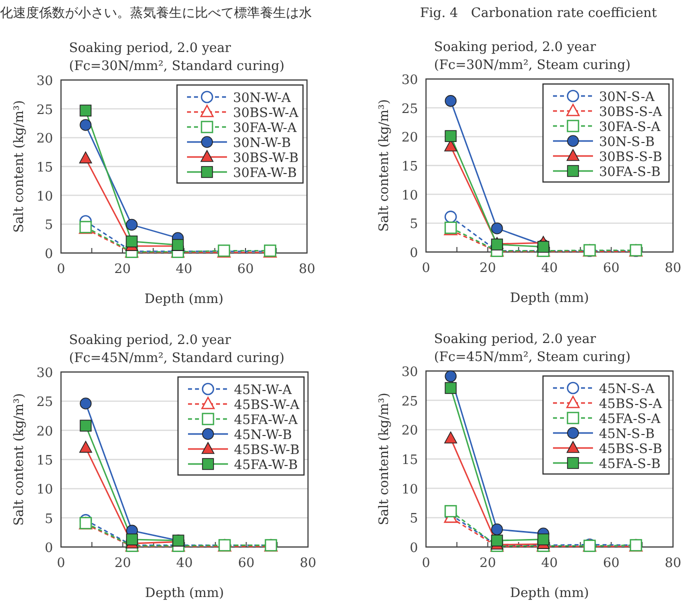  Describe the element at coordinates (627, 434) in the screenshot. I see `legend-label: 45N-S-B` at that location.